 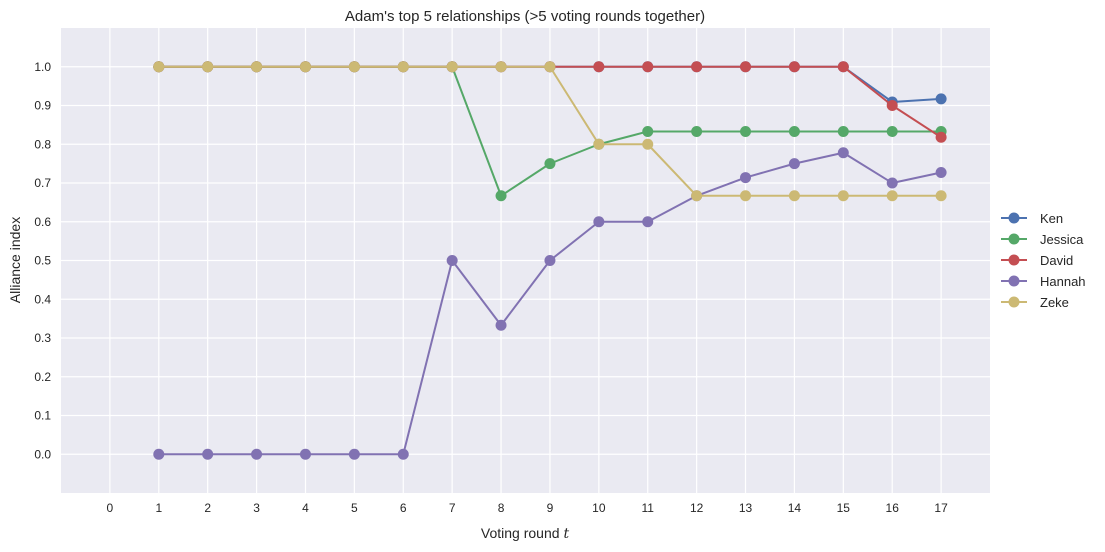 I want to click on legend-label: Zeke, so click(x=1054, y=302).